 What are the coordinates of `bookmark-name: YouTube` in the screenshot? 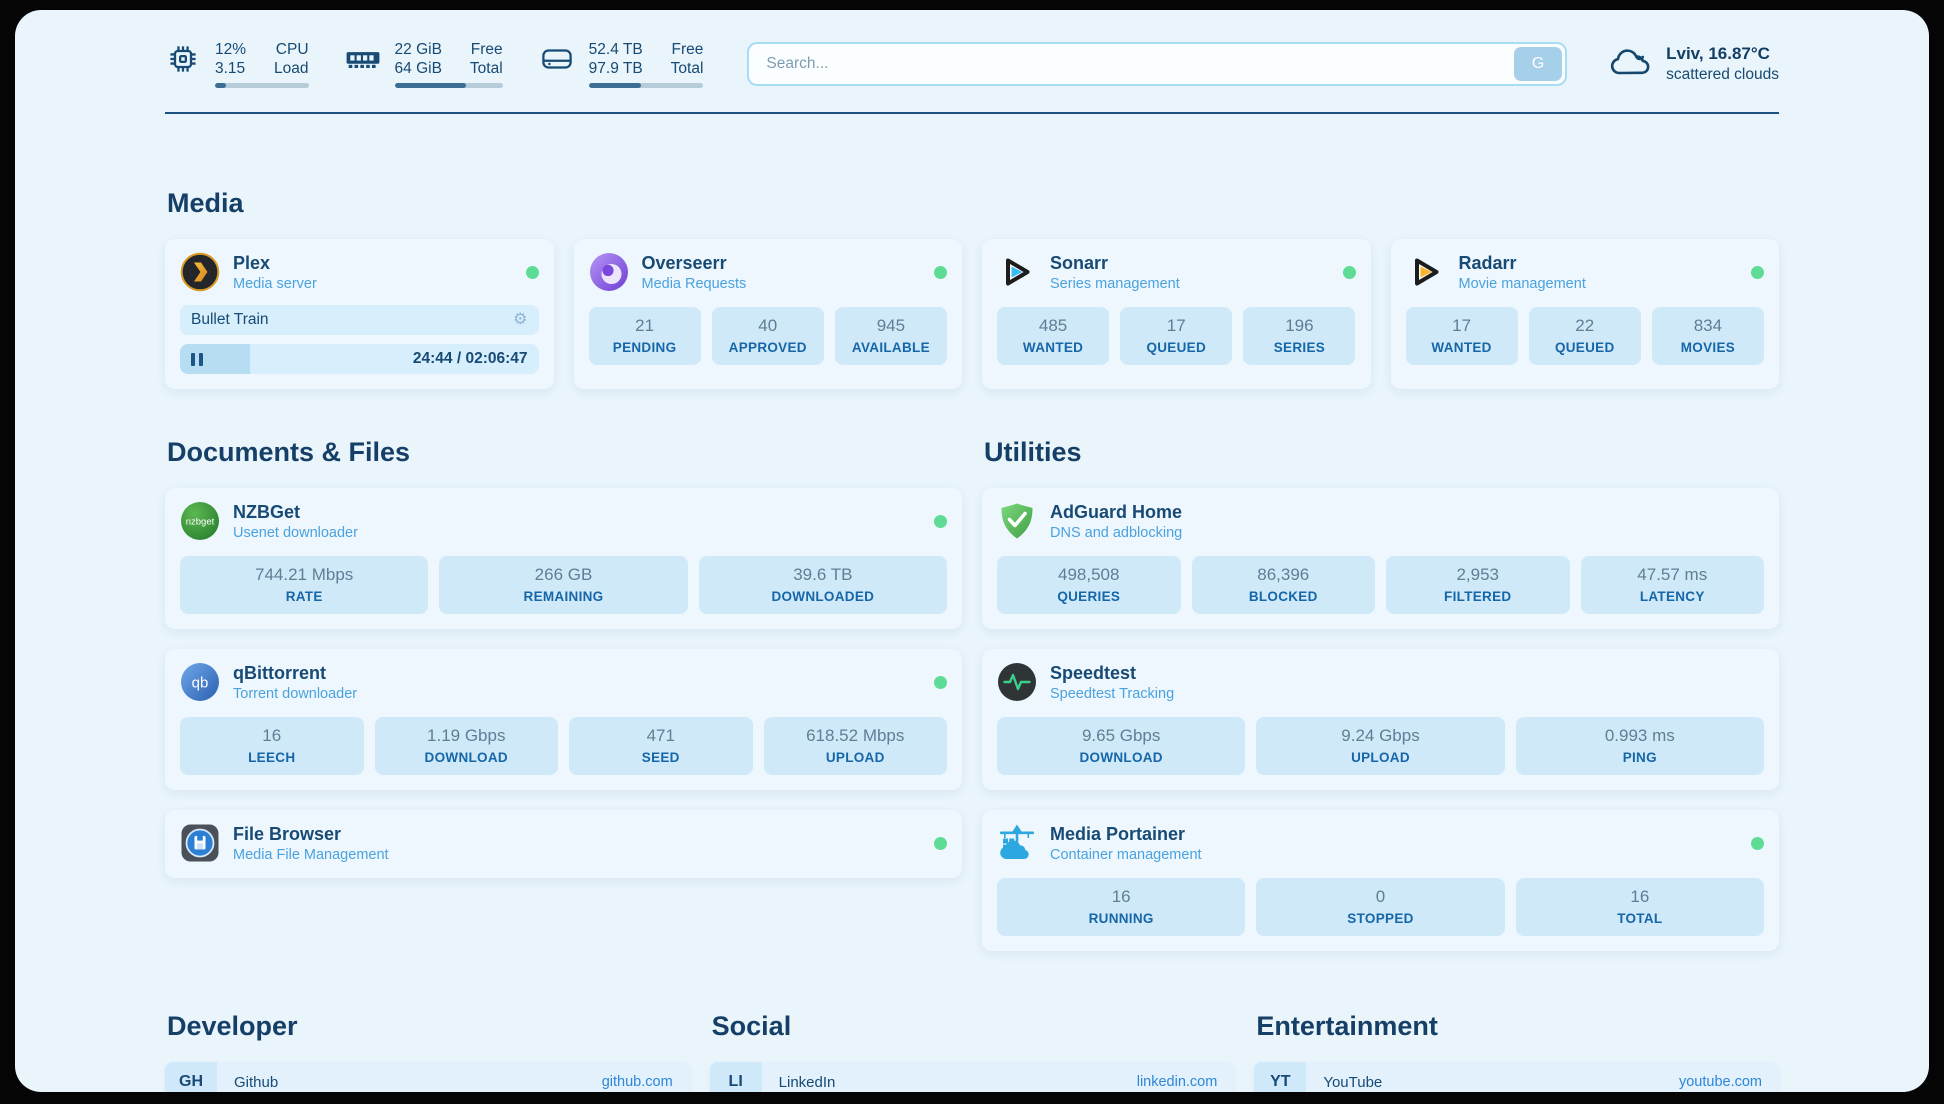 It's located at (1353, 1082).